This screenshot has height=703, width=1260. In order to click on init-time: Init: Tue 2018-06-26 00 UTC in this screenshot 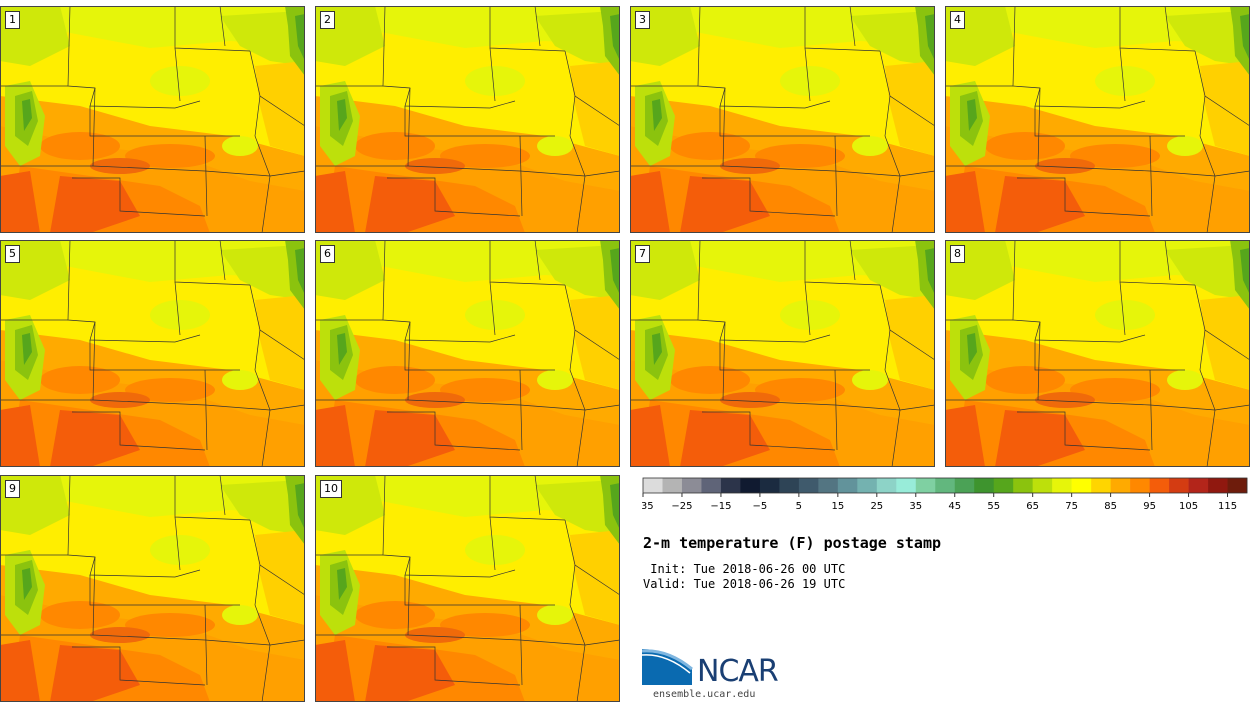, I will do `click(744, 569)`.